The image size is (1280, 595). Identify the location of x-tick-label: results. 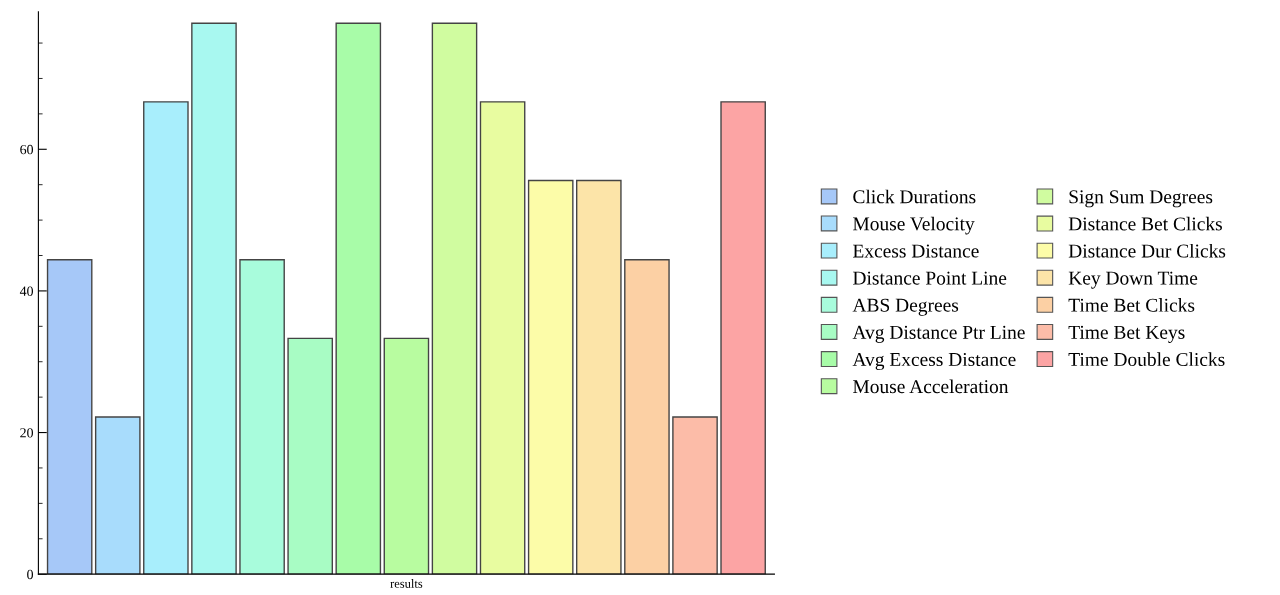
(406, 583).